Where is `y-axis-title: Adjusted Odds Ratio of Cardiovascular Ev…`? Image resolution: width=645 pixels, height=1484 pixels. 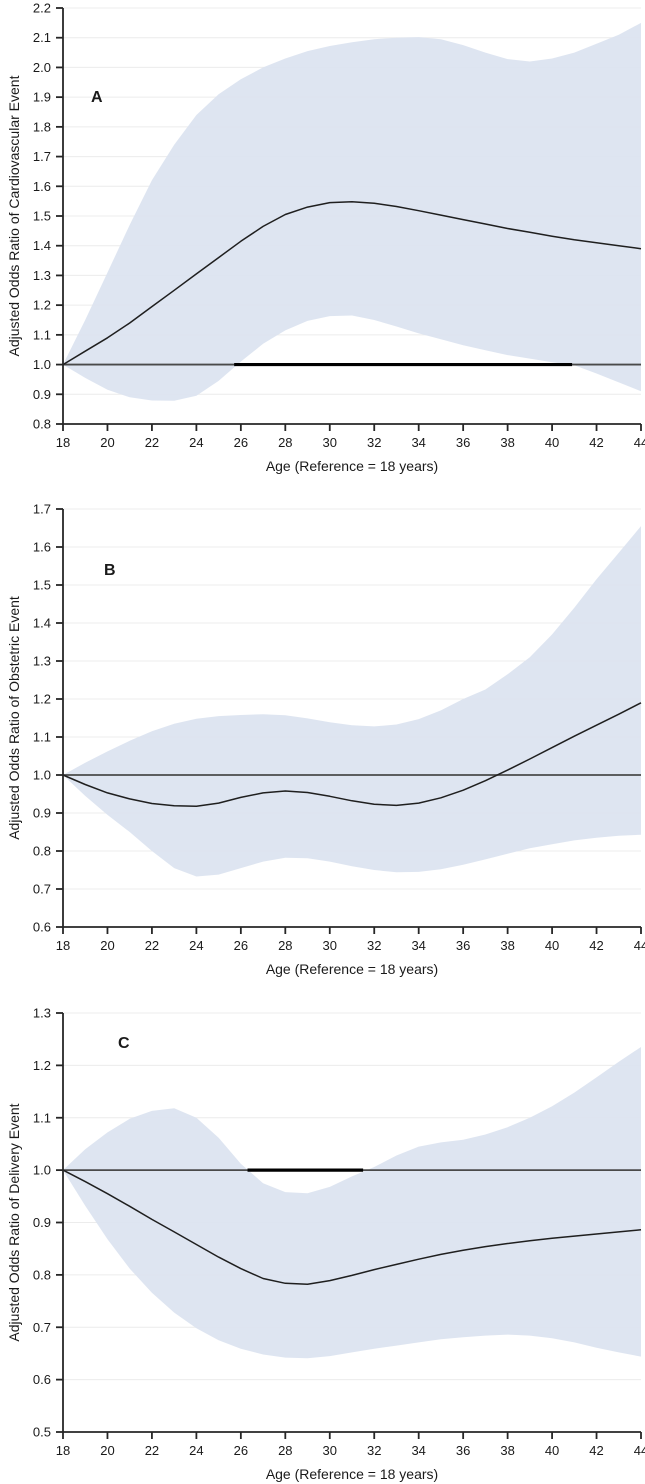
y-axis-title: Adjusted Odds Ratio of Cardiovascular Ev… is located at coordinates (14, 215).